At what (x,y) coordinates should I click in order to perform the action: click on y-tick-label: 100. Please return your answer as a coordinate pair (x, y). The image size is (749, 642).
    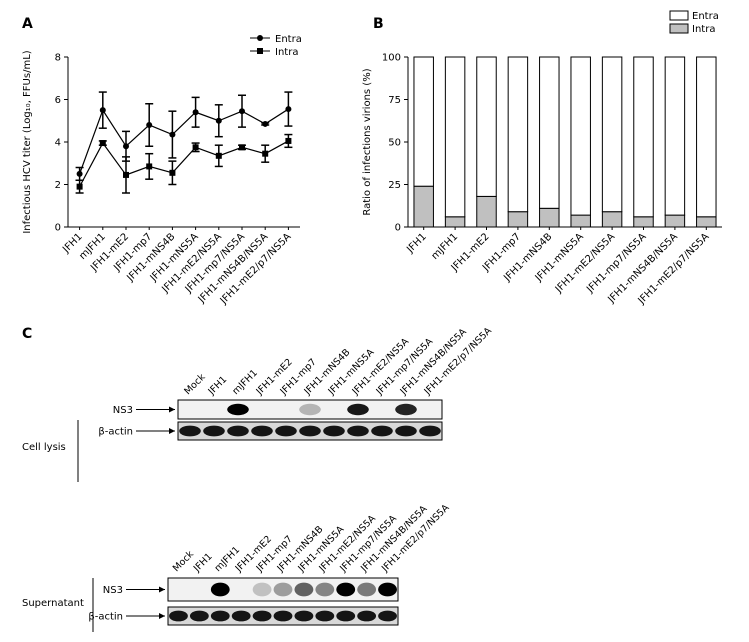
    Looking at the image, I should click on (391, 58).